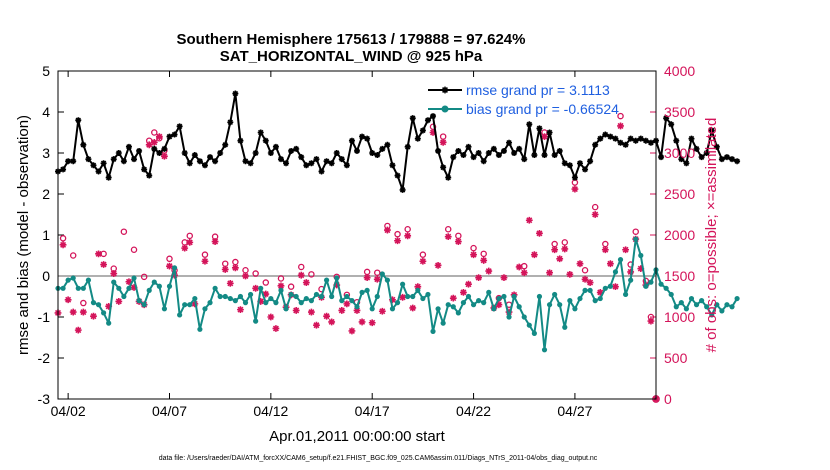 The height and width of the screenshot is (470, 830). What do you see at coordinates (445, 90) in the screenshot?
I see `legend-rmse-marker` at bounding box center [445, 90].